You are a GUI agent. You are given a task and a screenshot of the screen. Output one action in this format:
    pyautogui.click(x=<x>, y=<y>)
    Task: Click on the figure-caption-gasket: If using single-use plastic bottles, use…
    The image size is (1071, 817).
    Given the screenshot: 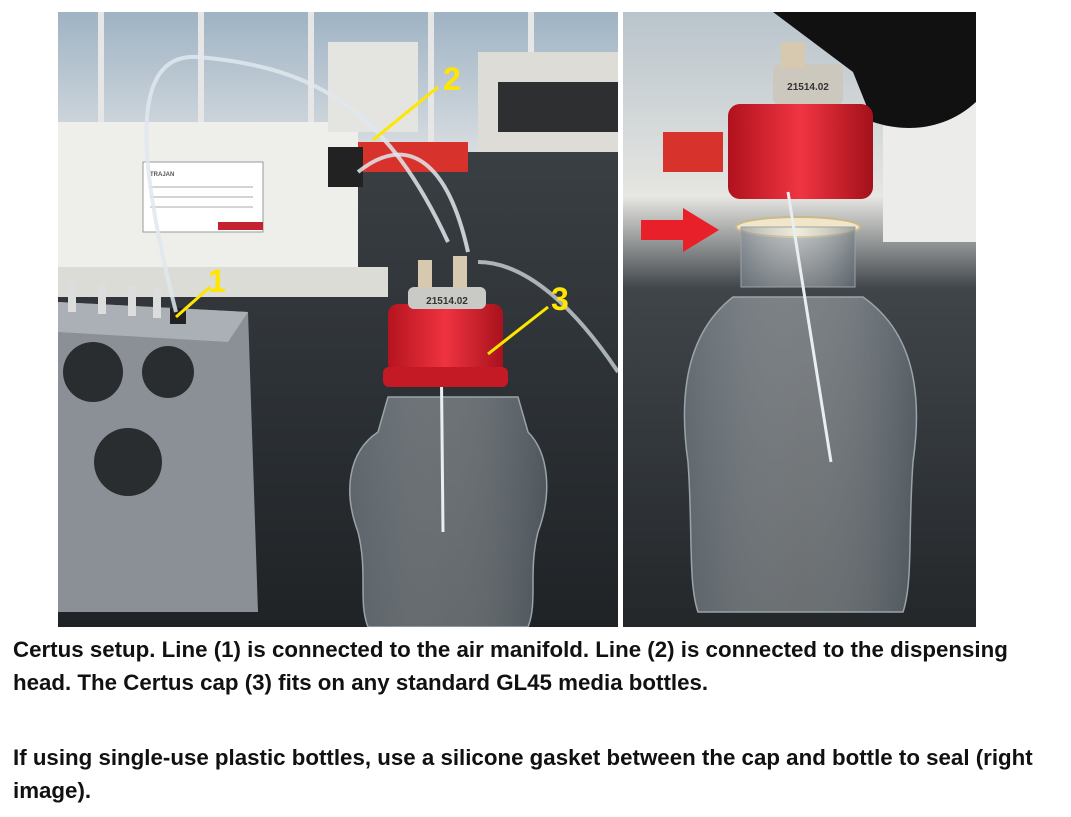 What is the action you would take?
    pyautogui.click(x=523, y=774)
    